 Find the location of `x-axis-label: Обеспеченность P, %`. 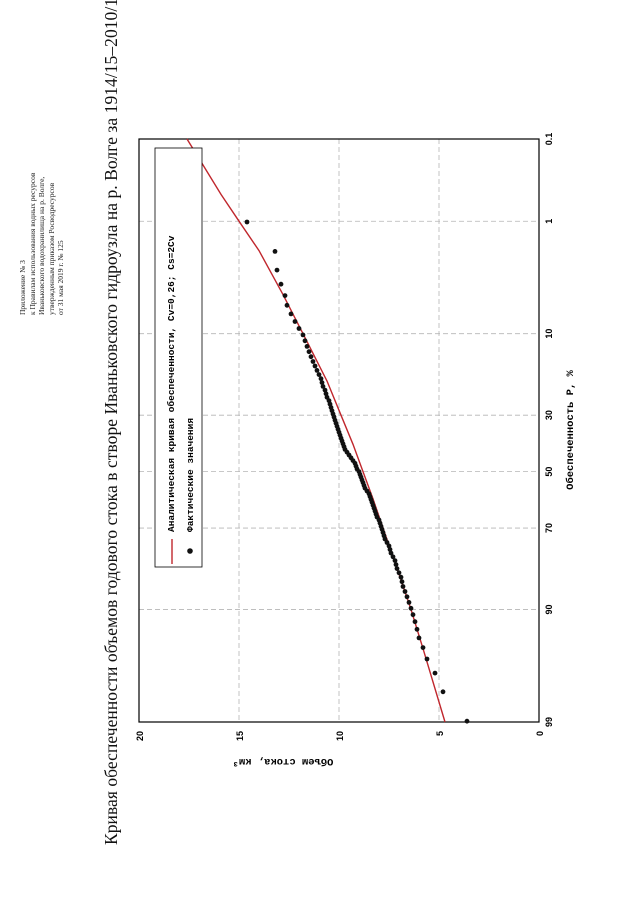

x-axis-label: Обеспеченность P, % is located at coordinates (570, 429).